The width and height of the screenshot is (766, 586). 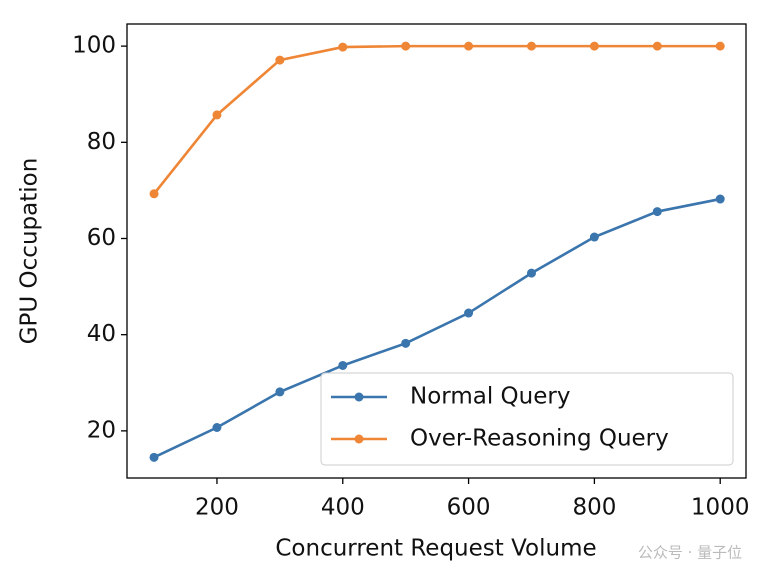 What do you see at coordinates (217, 508) in the screenshot?
I see `x-tick-label: 200` at bounding box center [217, 508].